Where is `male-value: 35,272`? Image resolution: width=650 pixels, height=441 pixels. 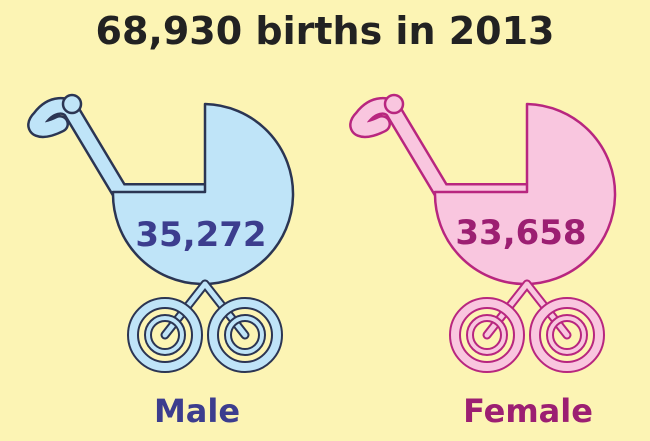
male-value: 35,272 is located at coordinates (200, 235).